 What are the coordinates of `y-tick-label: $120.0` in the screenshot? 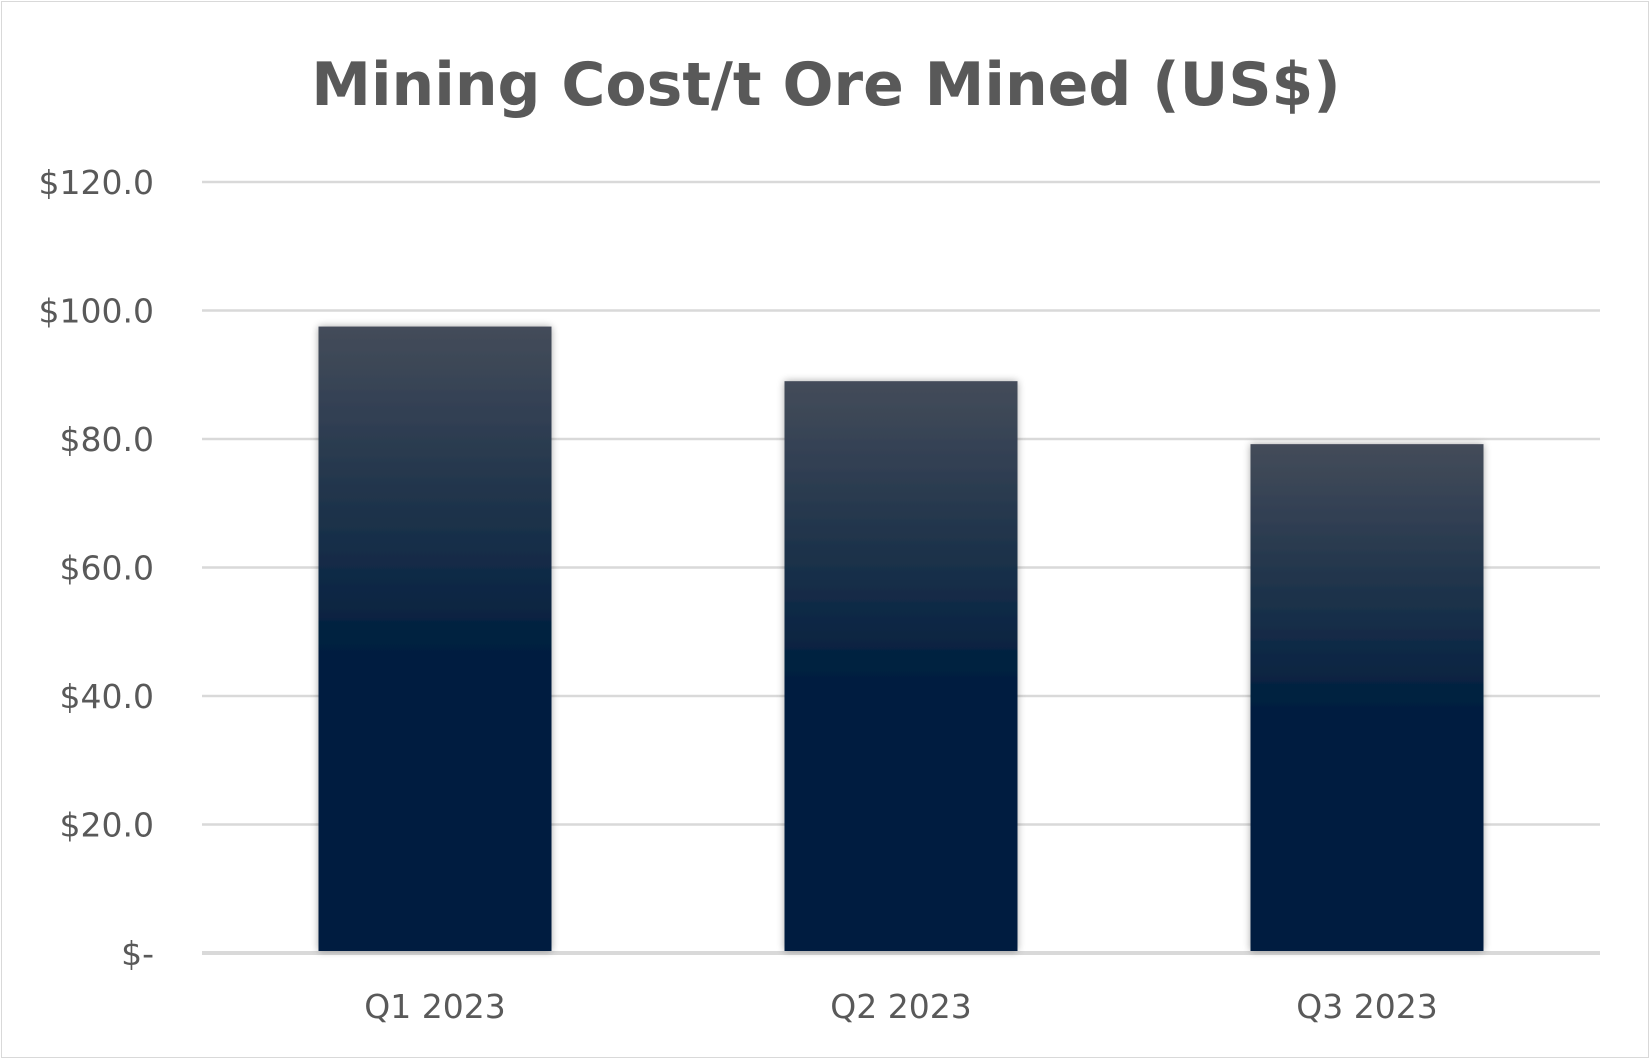 It's located at (96, 182).